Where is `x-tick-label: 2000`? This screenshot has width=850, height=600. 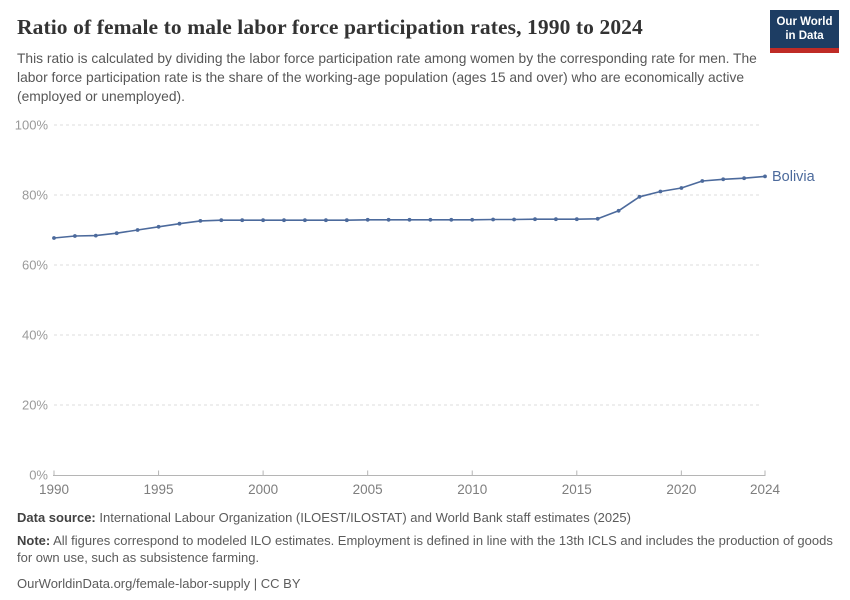
x-tick-label: 2000 is located at coordinates (263, 489).